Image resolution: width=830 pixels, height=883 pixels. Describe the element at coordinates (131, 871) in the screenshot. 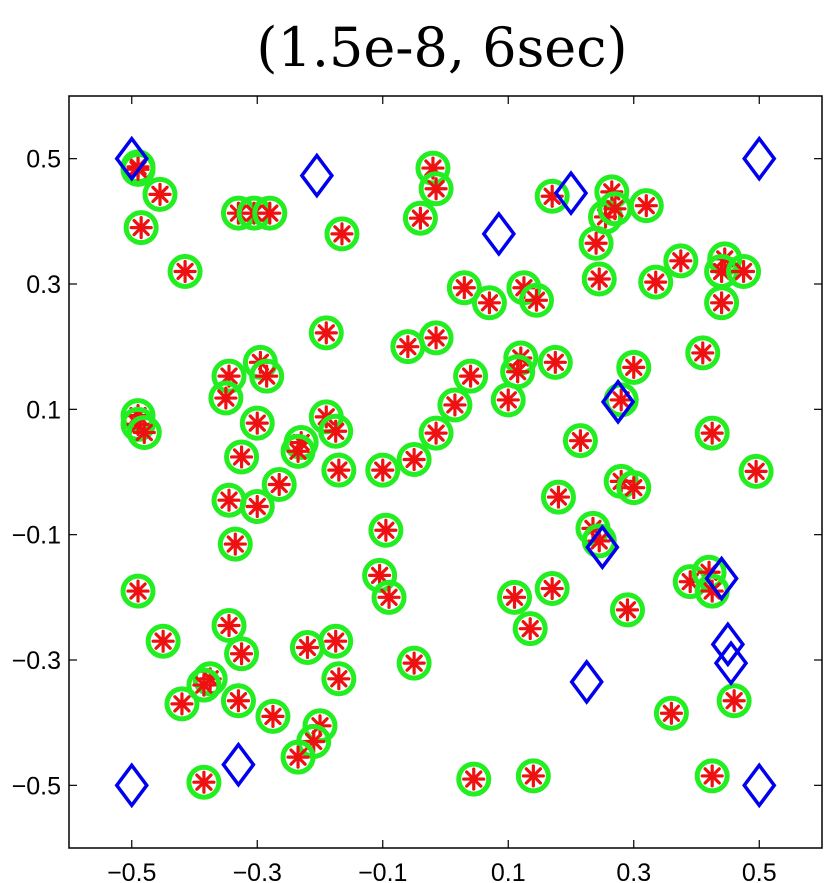

I see `x-tick-label: −0.5` at that location.